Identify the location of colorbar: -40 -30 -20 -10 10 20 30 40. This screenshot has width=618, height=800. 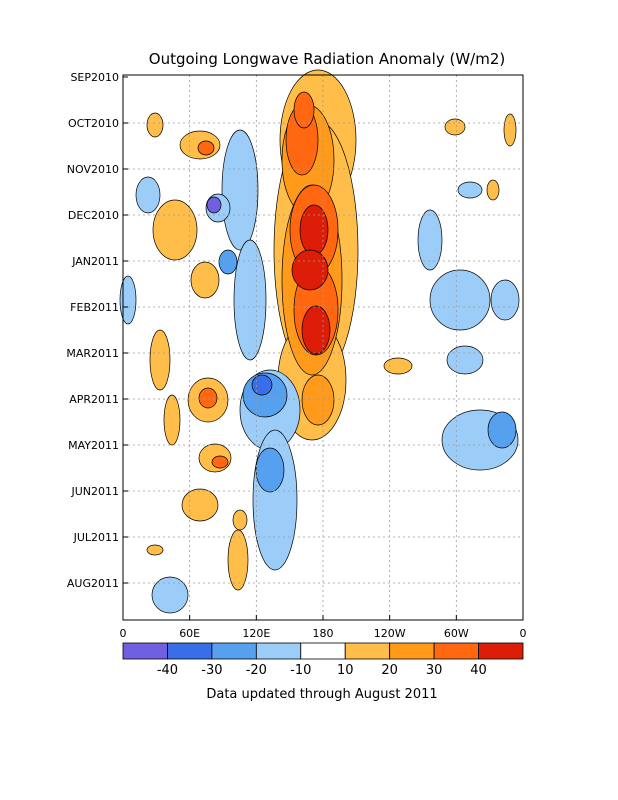
(323, 660).